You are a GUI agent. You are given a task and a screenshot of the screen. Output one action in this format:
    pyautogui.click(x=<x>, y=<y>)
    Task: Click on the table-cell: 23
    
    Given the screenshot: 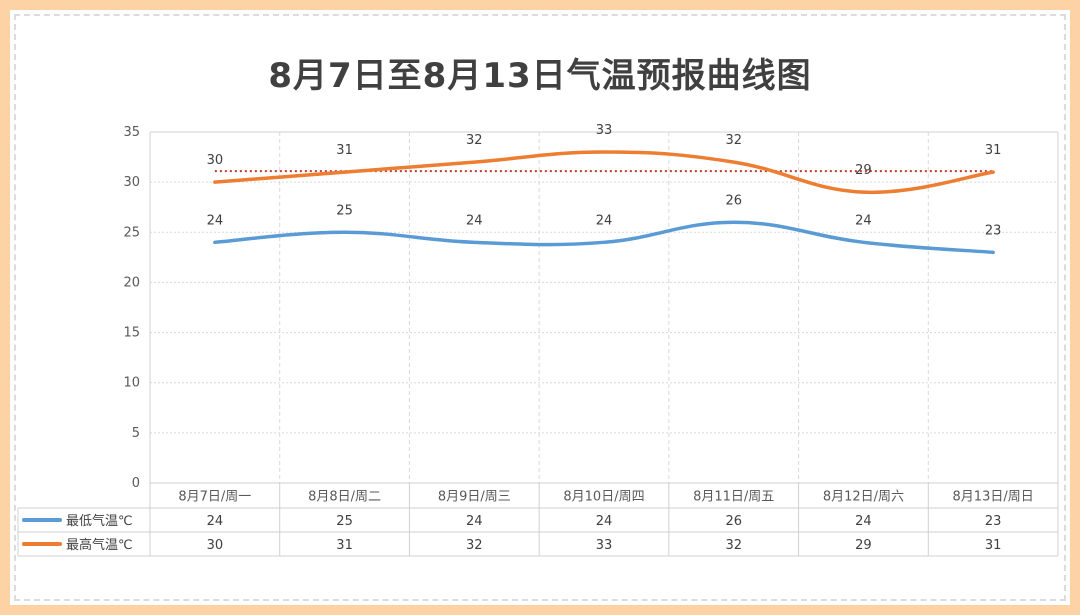 What is the action you would take?
    pyautogui.click(x=993, y=521)
    